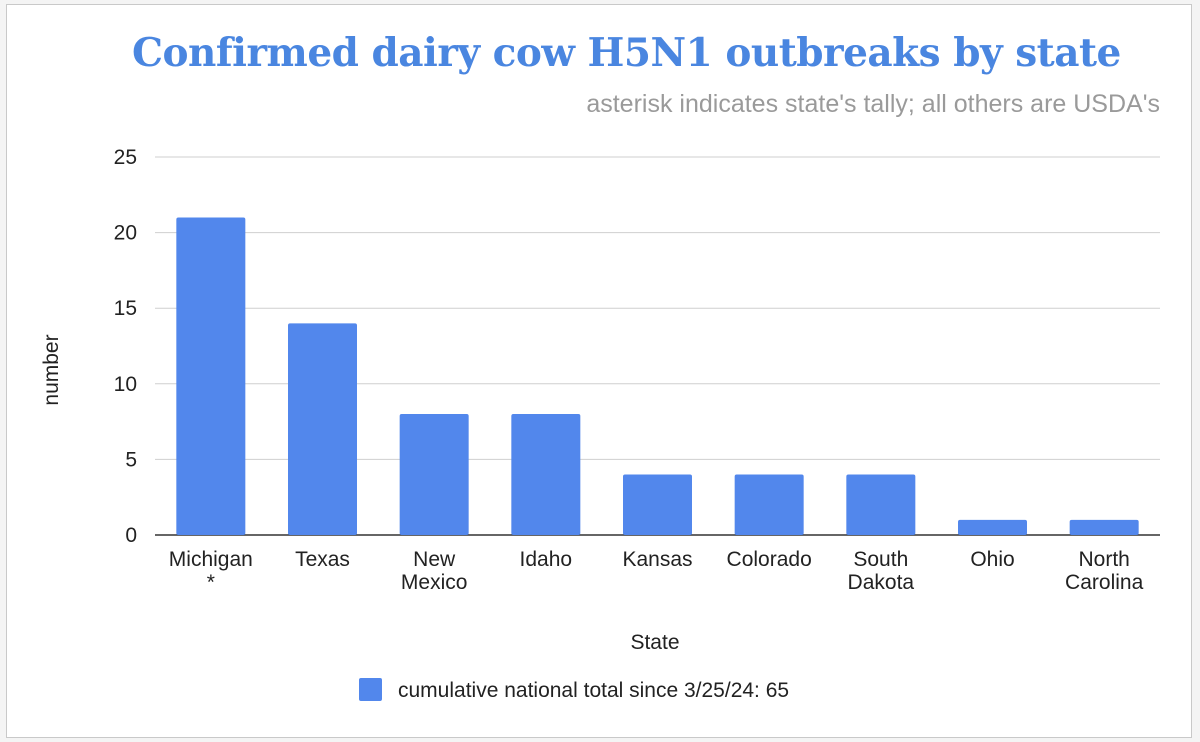 Image resolution: width=1200 pixels, height=742 pixels. What do you see at coordinates (654, 642) in the screenshot?
I see `x-axis-title: State` at bounding box center [654, 642].